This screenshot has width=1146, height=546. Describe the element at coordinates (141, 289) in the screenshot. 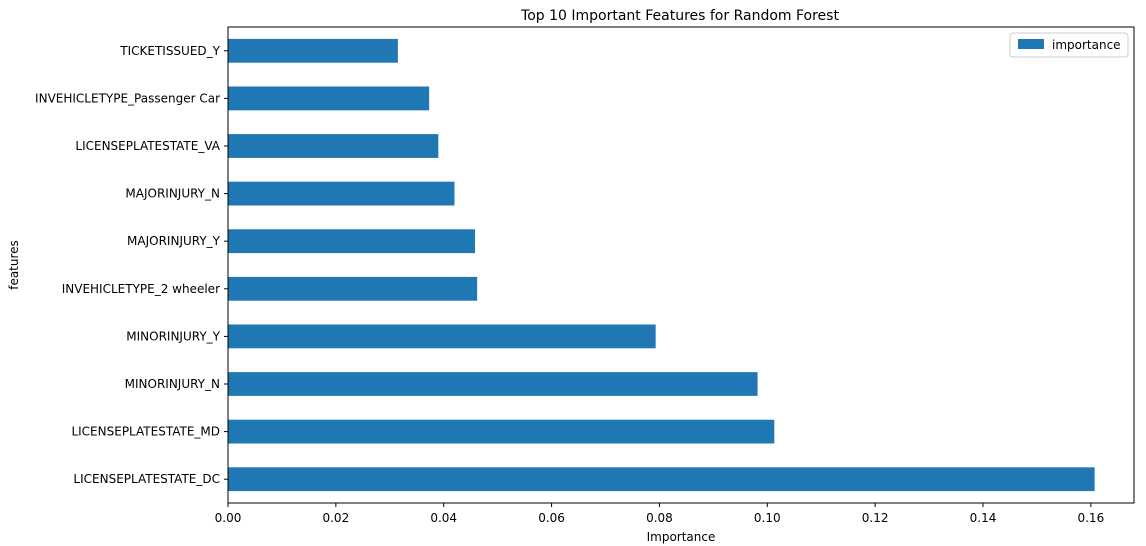

I see `y-tick-label: INVEHICLETYPE_2 wheeler` at that location.